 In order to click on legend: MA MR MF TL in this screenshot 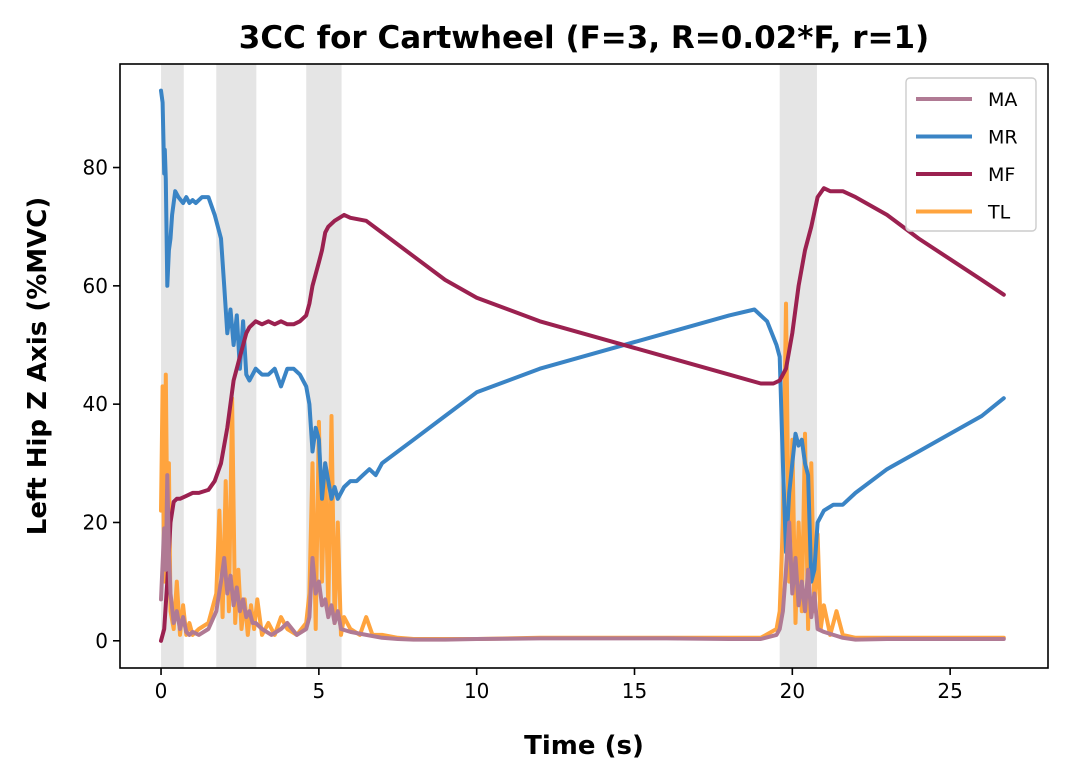, I will do `click(971, 154)`.